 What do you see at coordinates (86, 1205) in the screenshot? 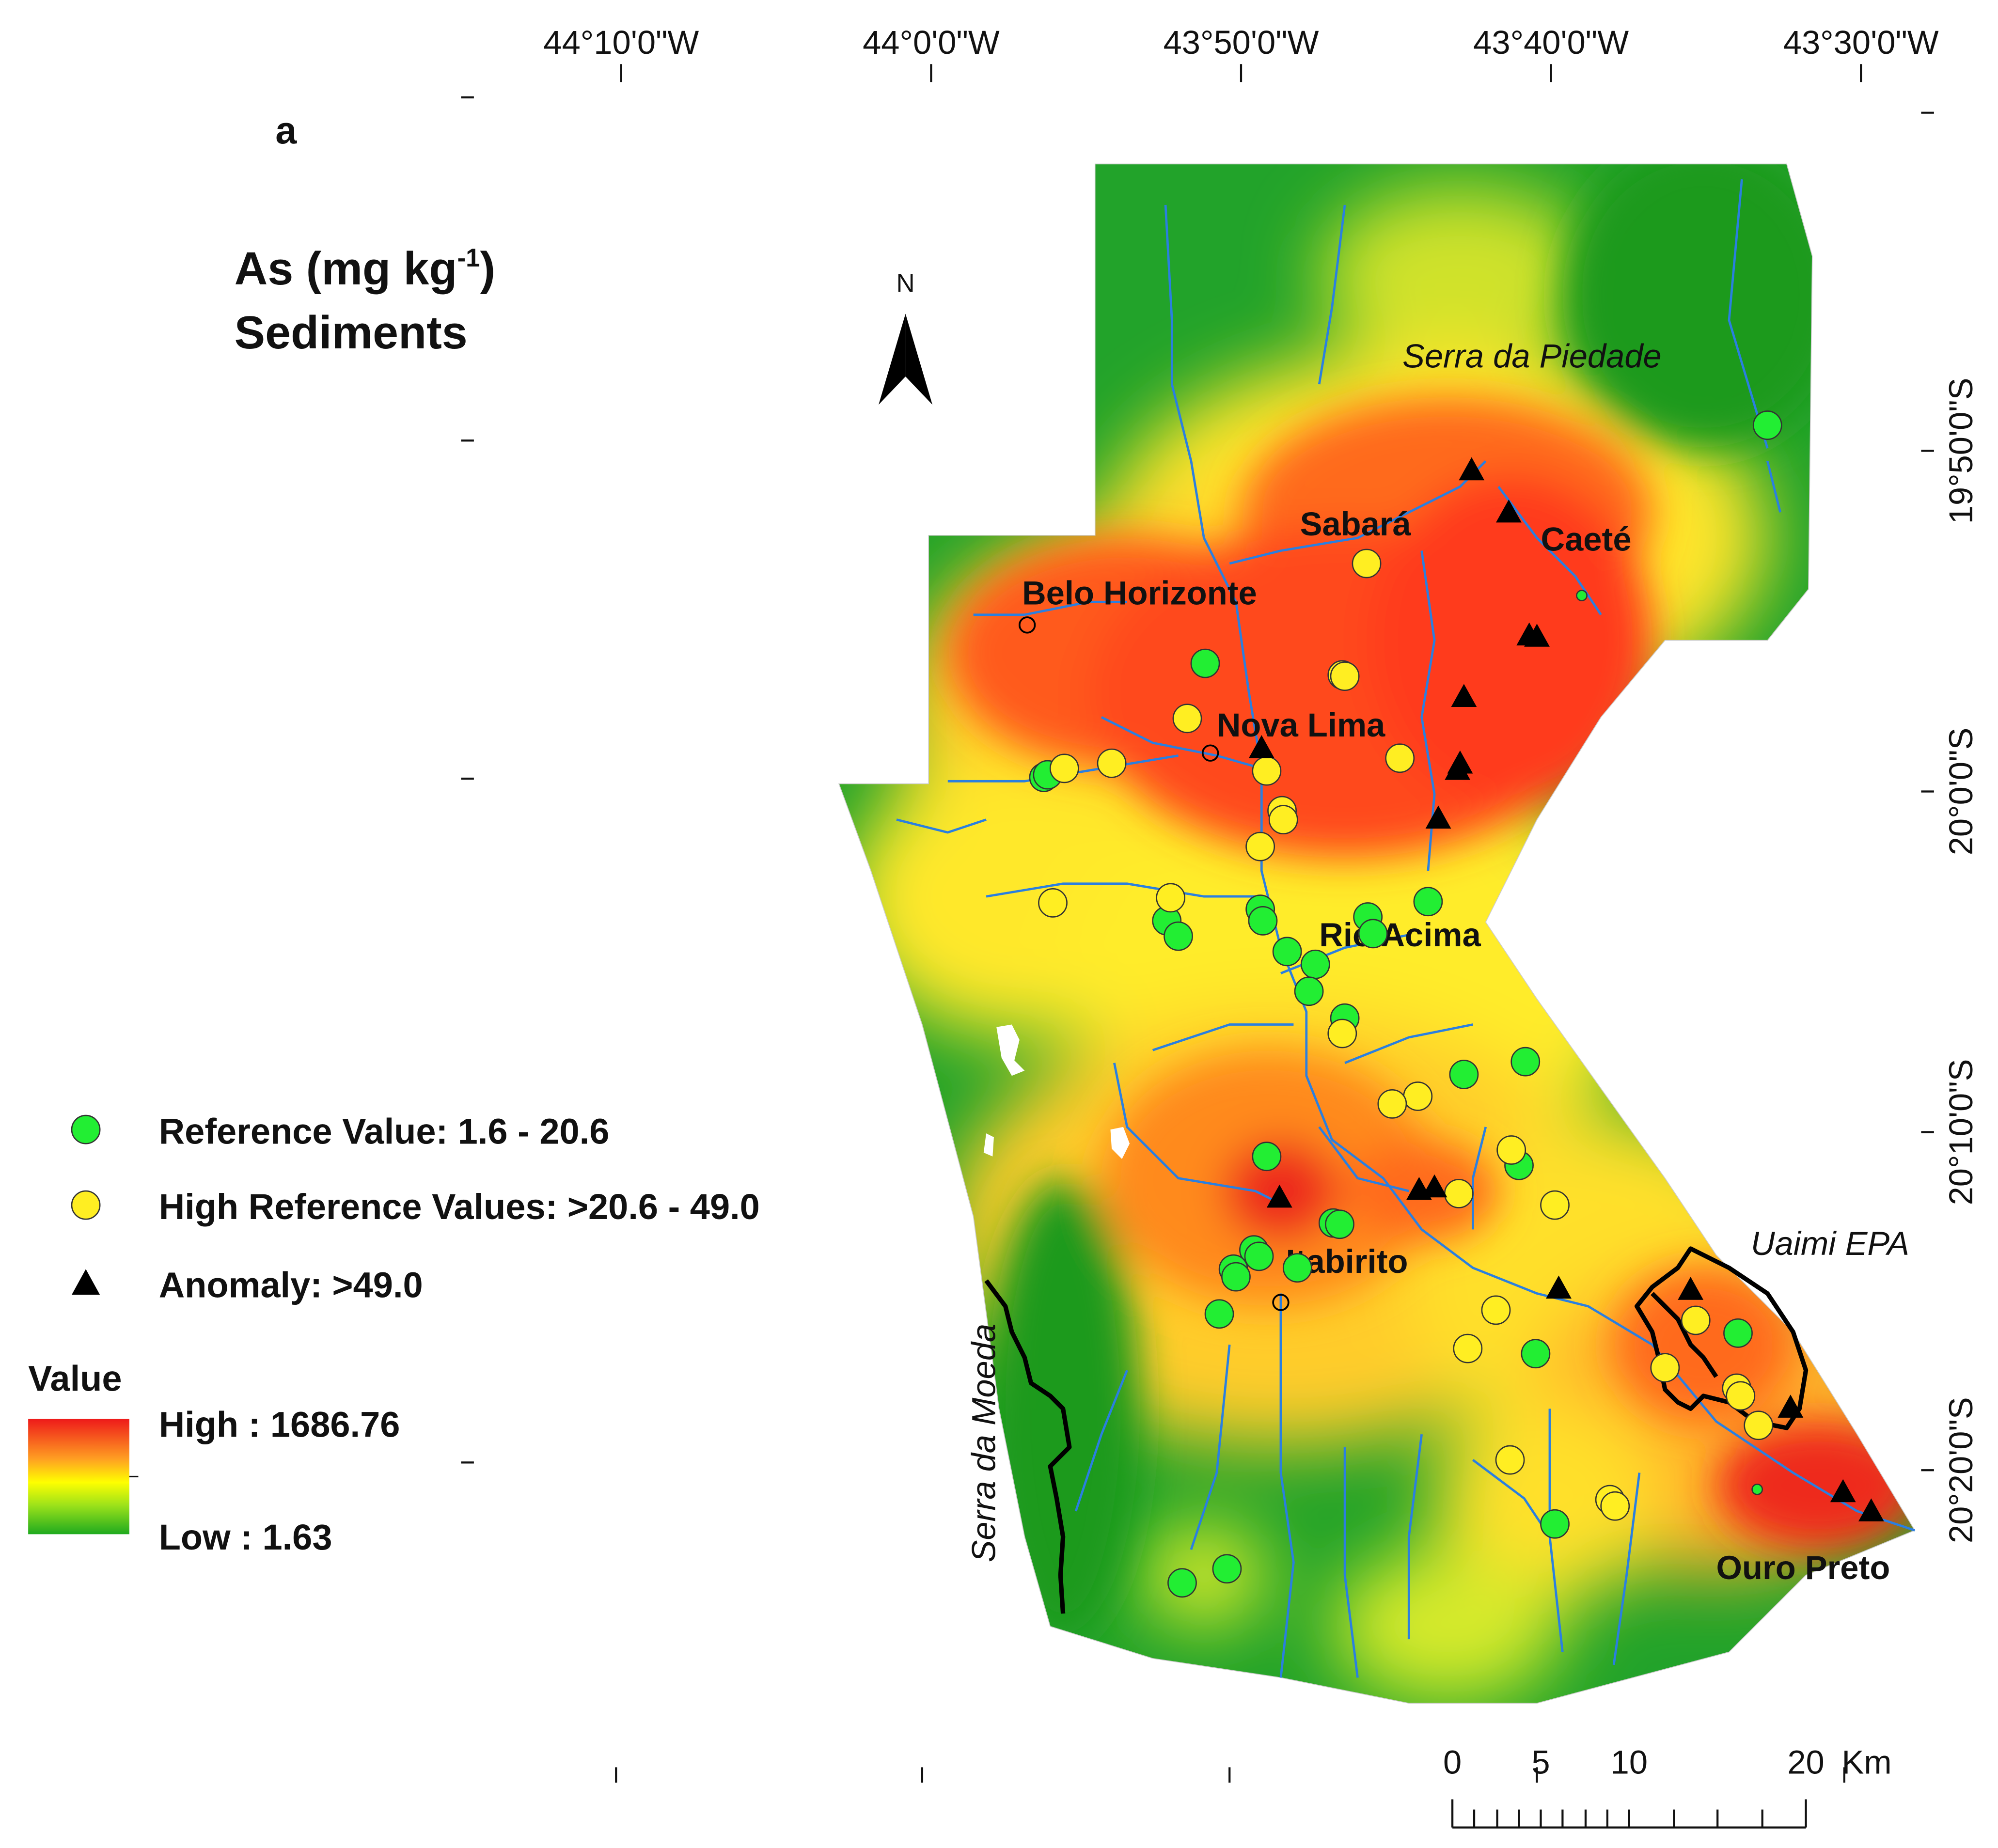
I see `legend-high-reference-symbol` at bounding box center [86, 1205].